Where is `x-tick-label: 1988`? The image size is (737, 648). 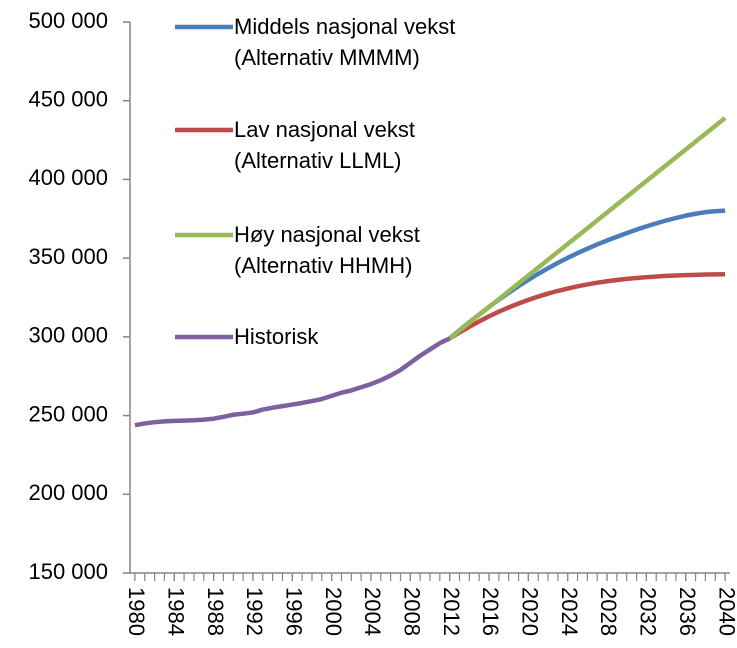 x-tick-label: 1988 is located at coordinates (215, 611).